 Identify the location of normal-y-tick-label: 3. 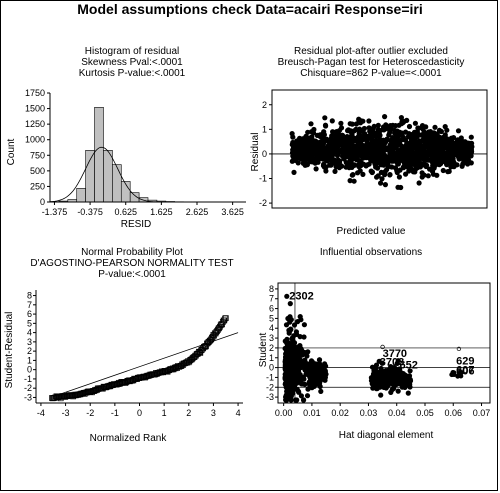
(29, 342).